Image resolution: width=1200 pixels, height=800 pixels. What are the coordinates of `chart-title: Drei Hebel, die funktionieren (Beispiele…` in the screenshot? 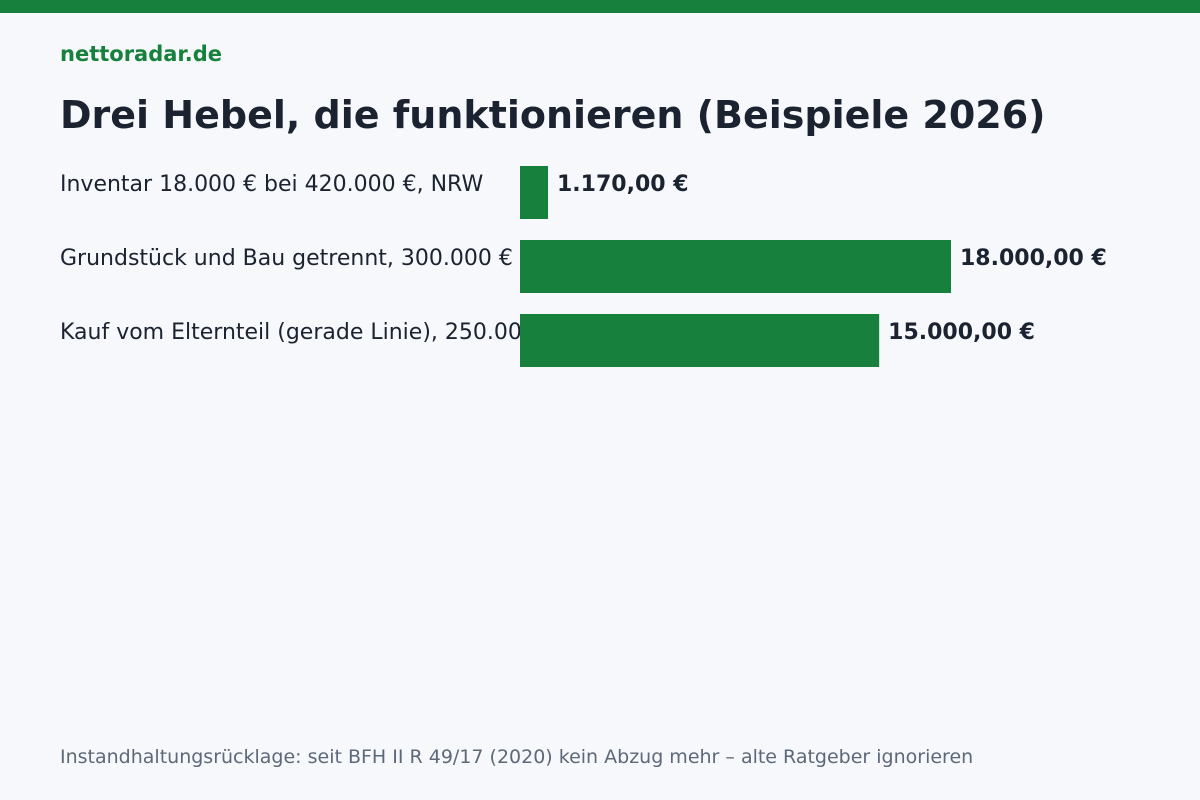 It's located at (553, 115).